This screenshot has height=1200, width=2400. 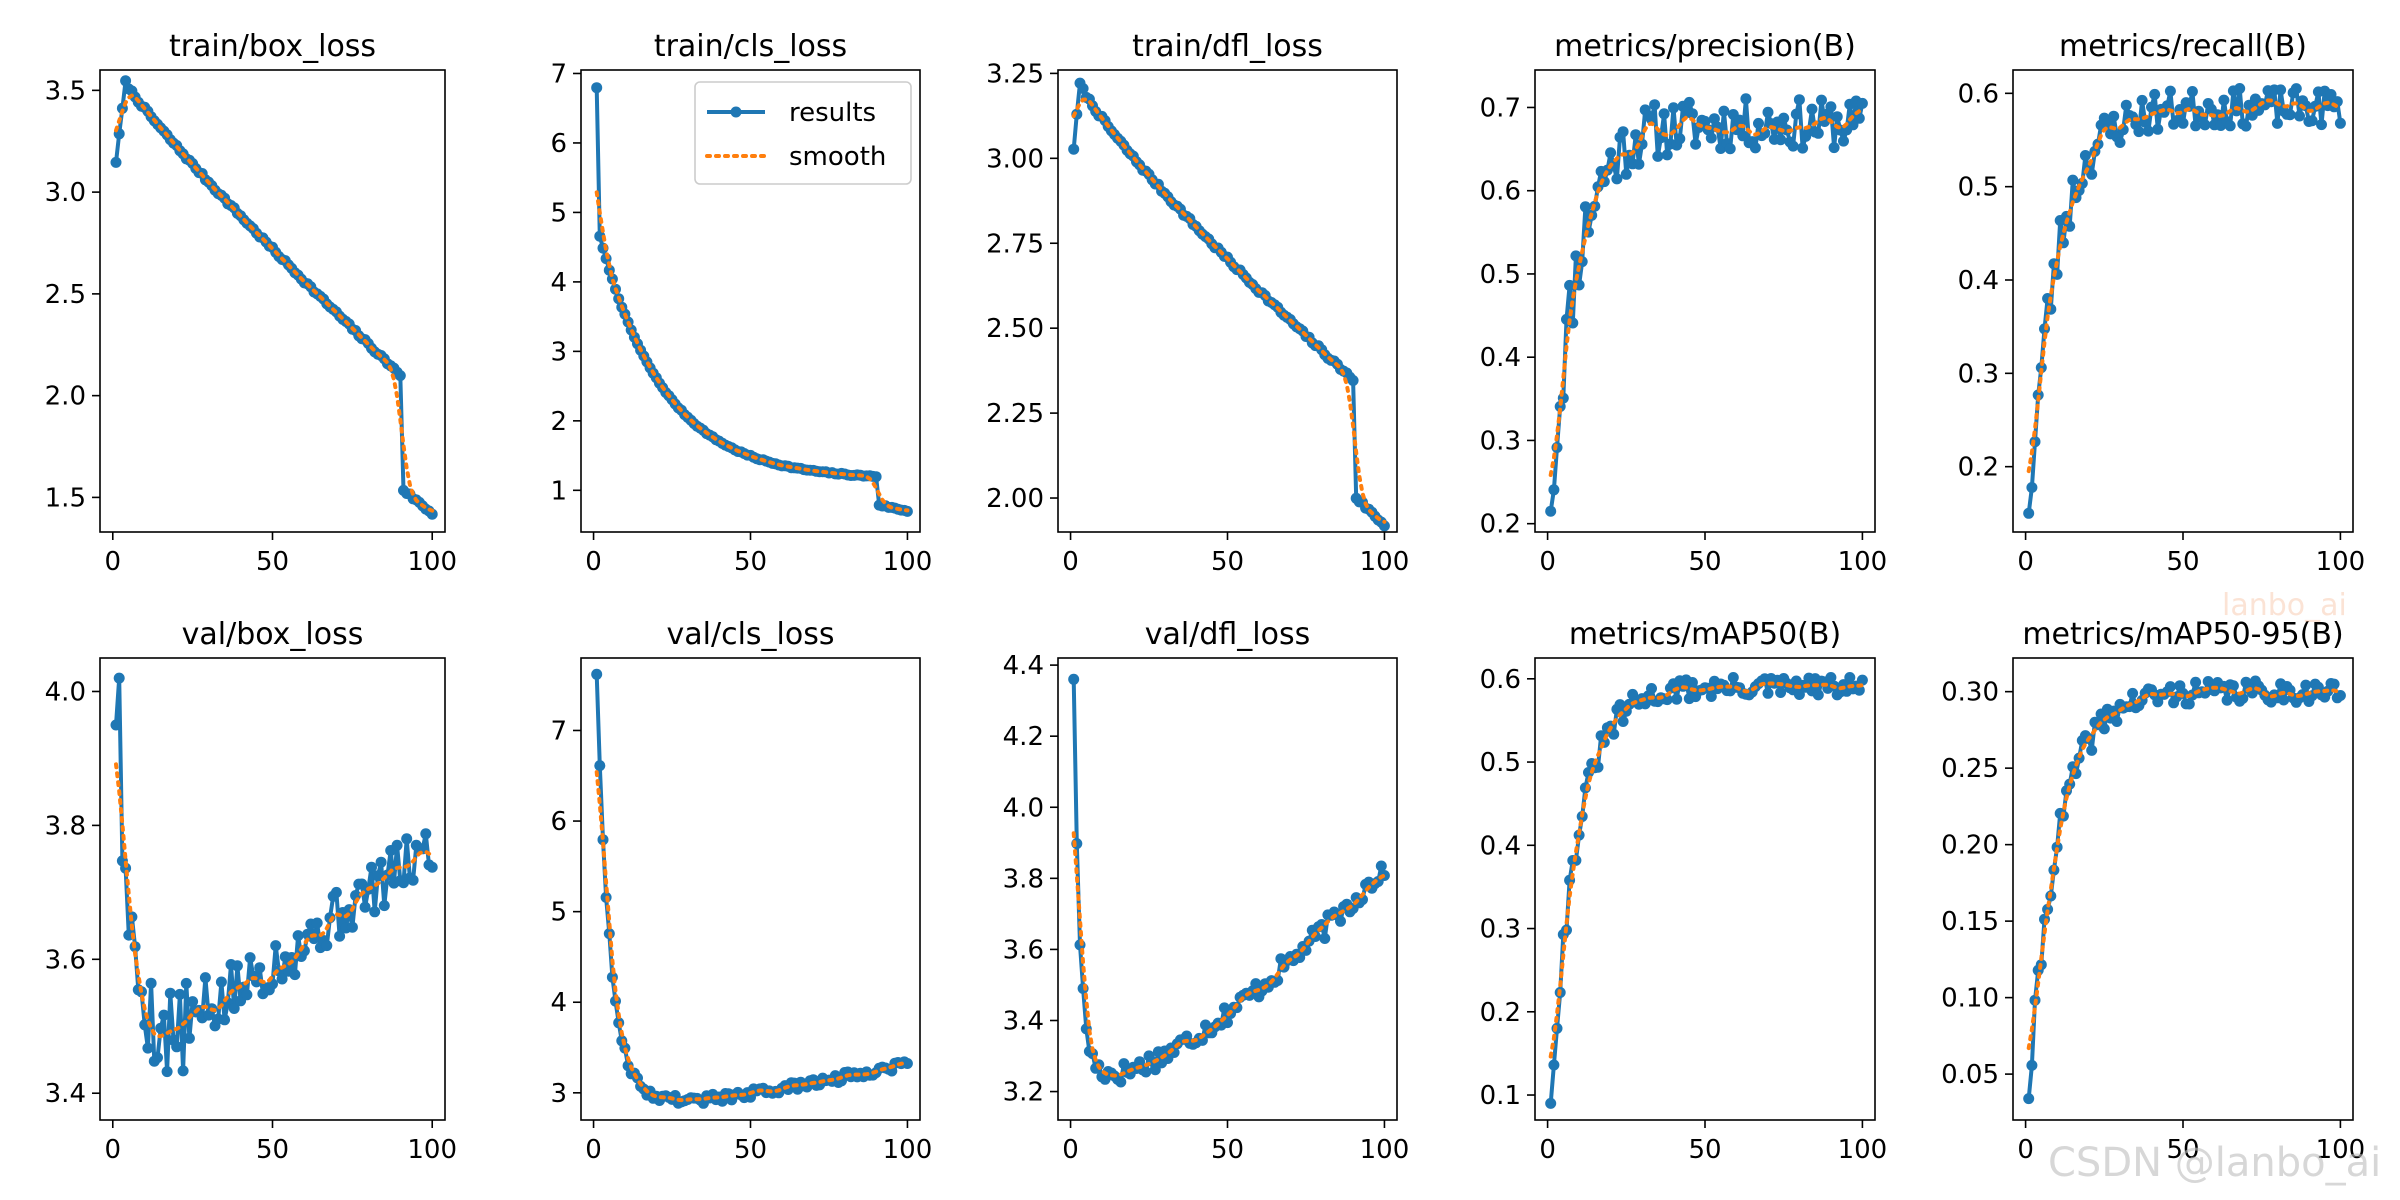 I want to click on subplot-train-cls-loss: train/cls_loss 0 50 100 1 2 3 4 5 6 7 results smooth, so click(x=741, y=303).